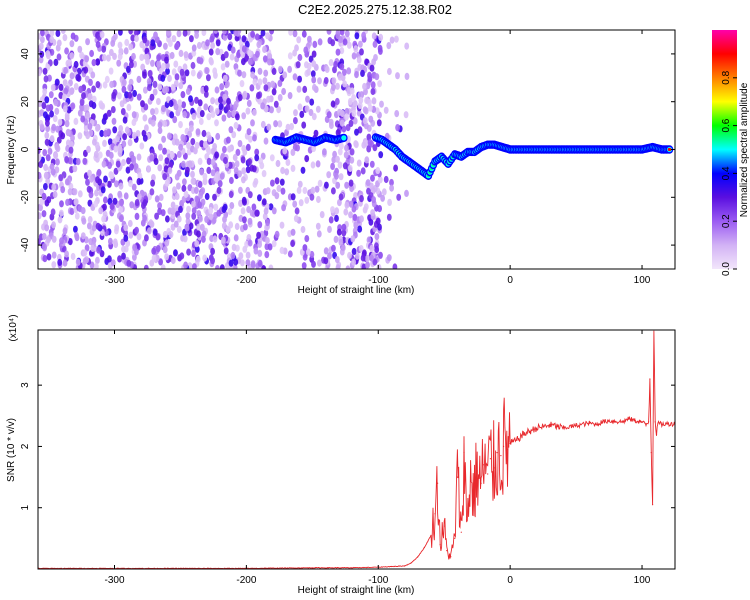  I want to click on y-tick-label: 2, so click(25, 446).